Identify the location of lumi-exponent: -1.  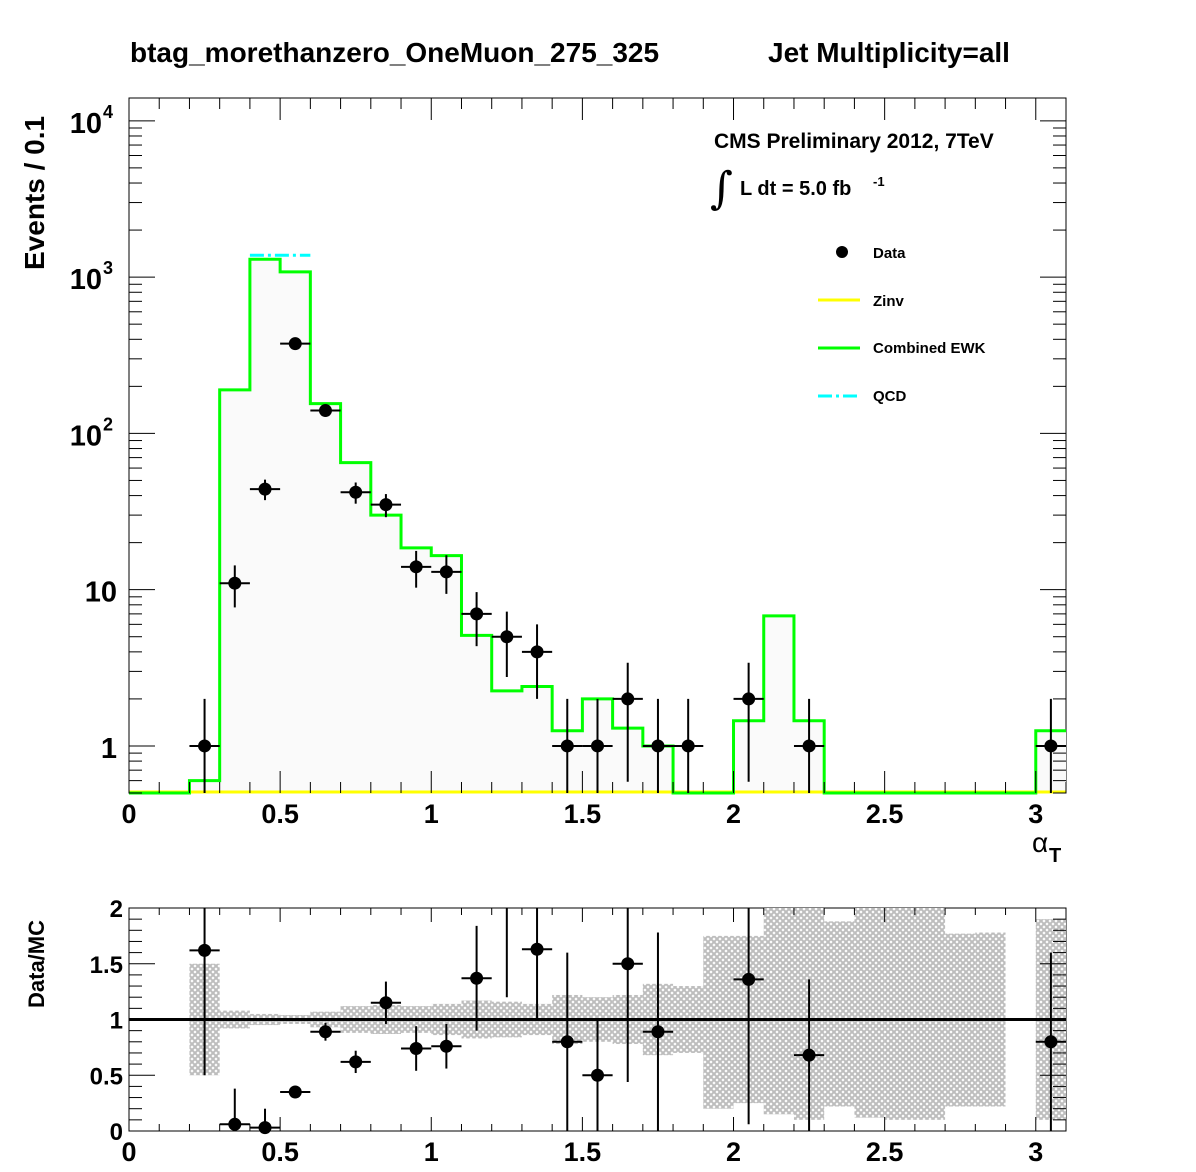
(879, 181).